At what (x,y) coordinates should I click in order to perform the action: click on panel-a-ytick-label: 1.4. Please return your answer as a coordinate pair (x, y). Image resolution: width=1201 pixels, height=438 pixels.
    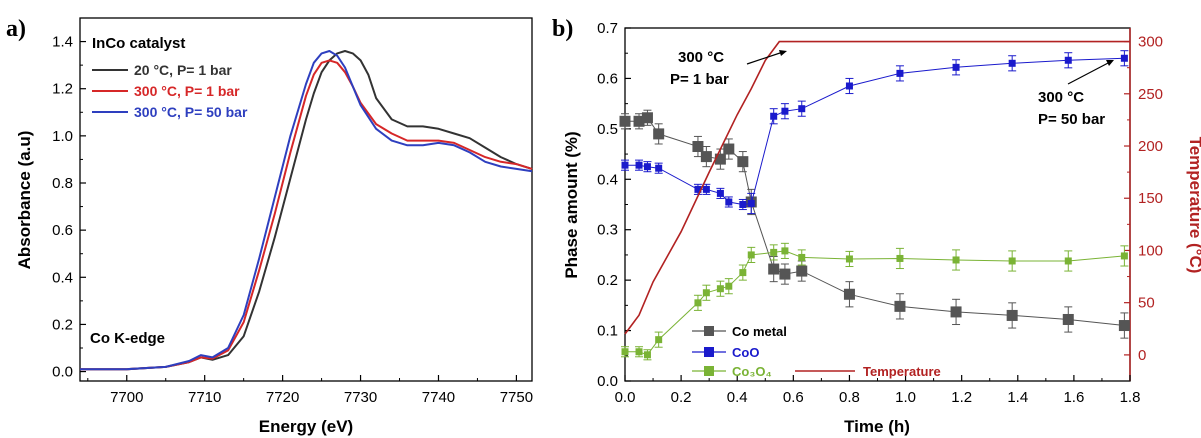
    Looking at the image, I should click on (62, 42).